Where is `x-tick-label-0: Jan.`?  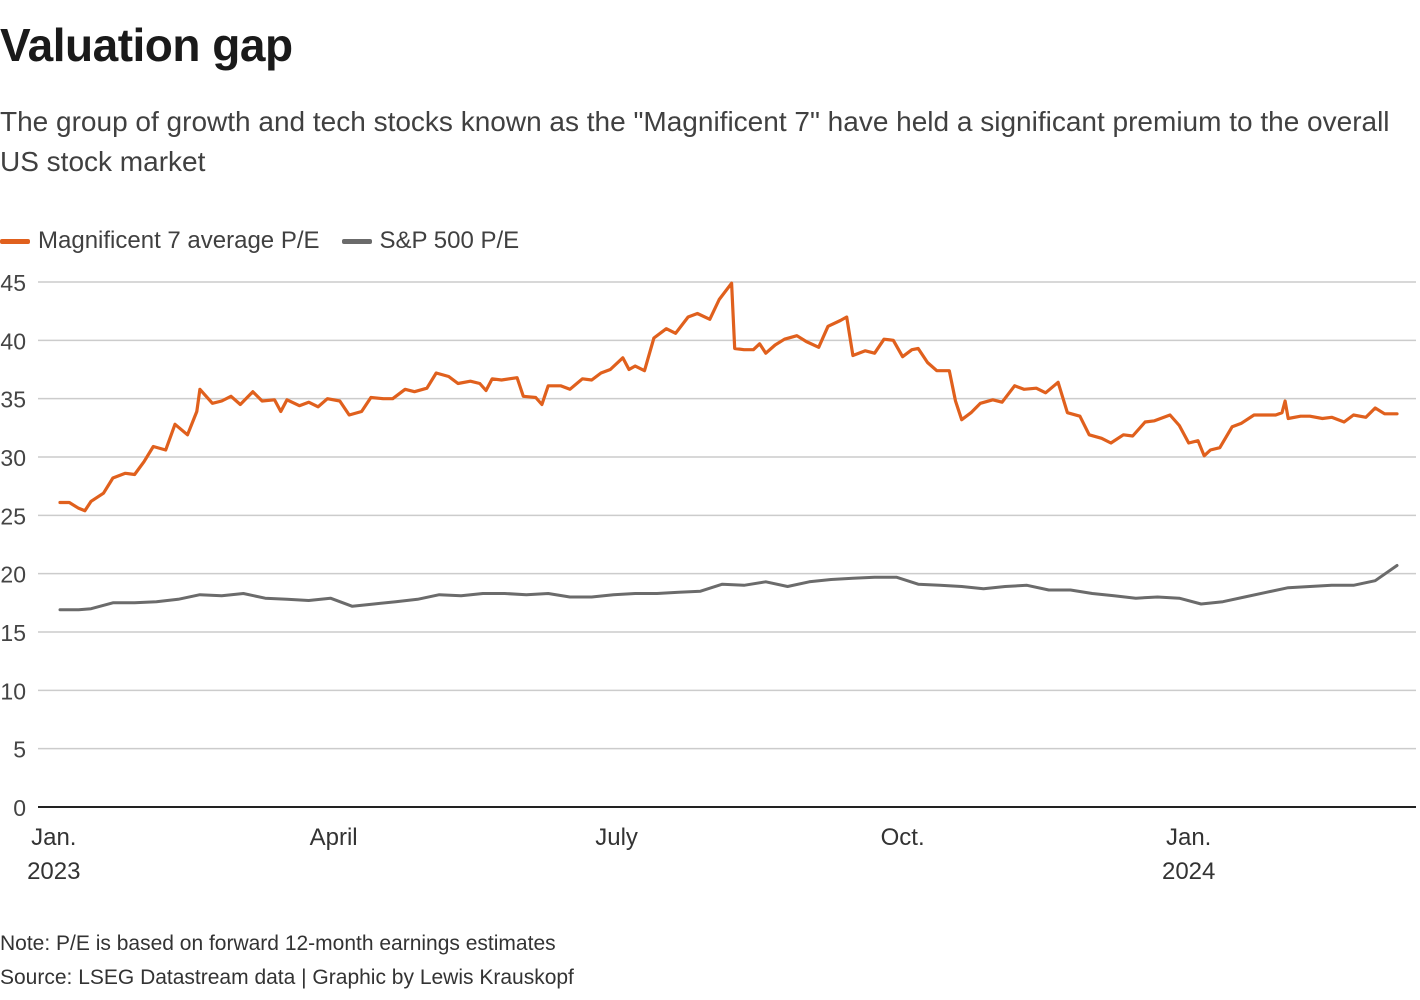 x-tick-label-0: Jan. is located at coordinates (53, 837).